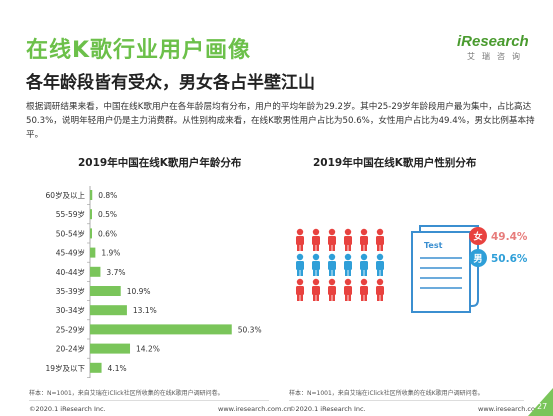 Image resolution: width=553 pixels, height=416 pixels. I want to click on age-category-label: 55-59岁, so click(70, 214).